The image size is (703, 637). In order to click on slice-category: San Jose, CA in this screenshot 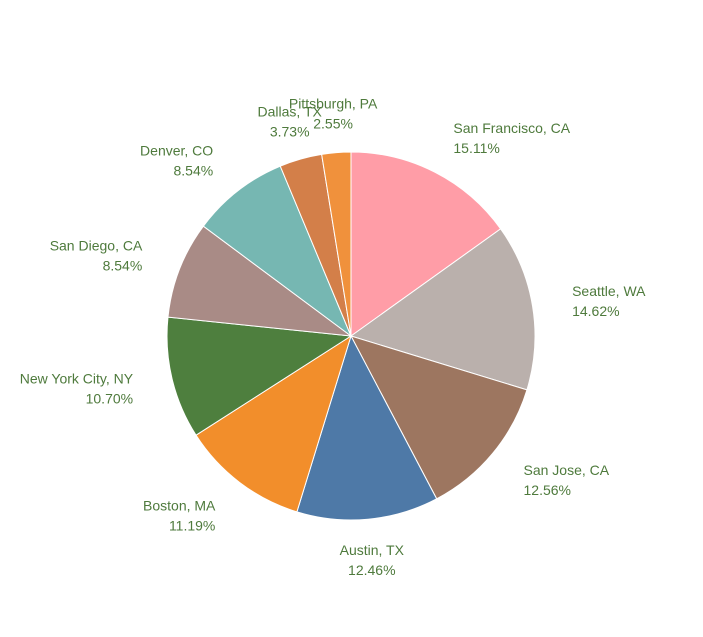, I will do `click(567, 470)`.